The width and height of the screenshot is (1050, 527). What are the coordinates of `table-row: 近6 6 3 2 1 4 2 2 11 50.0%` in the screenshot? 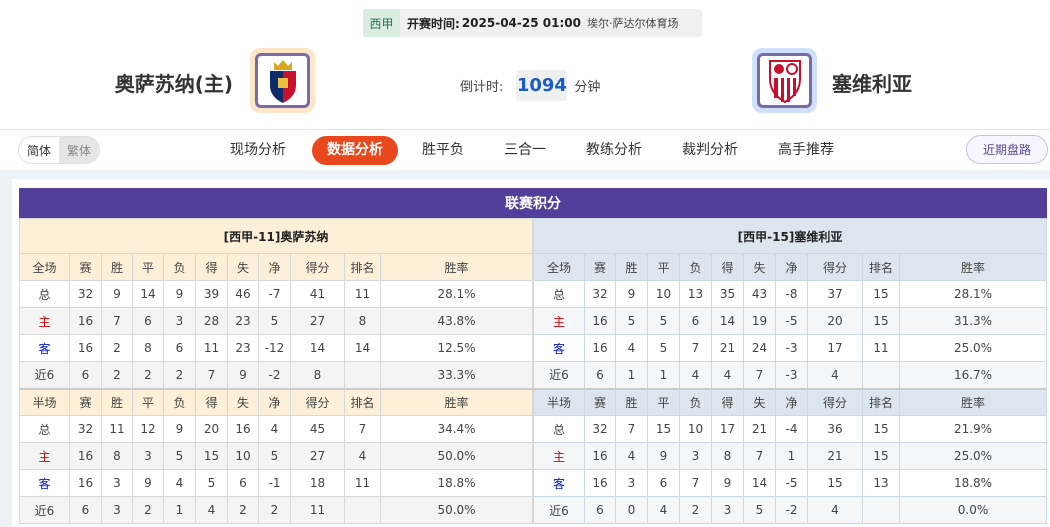 It's located at (276, 510).